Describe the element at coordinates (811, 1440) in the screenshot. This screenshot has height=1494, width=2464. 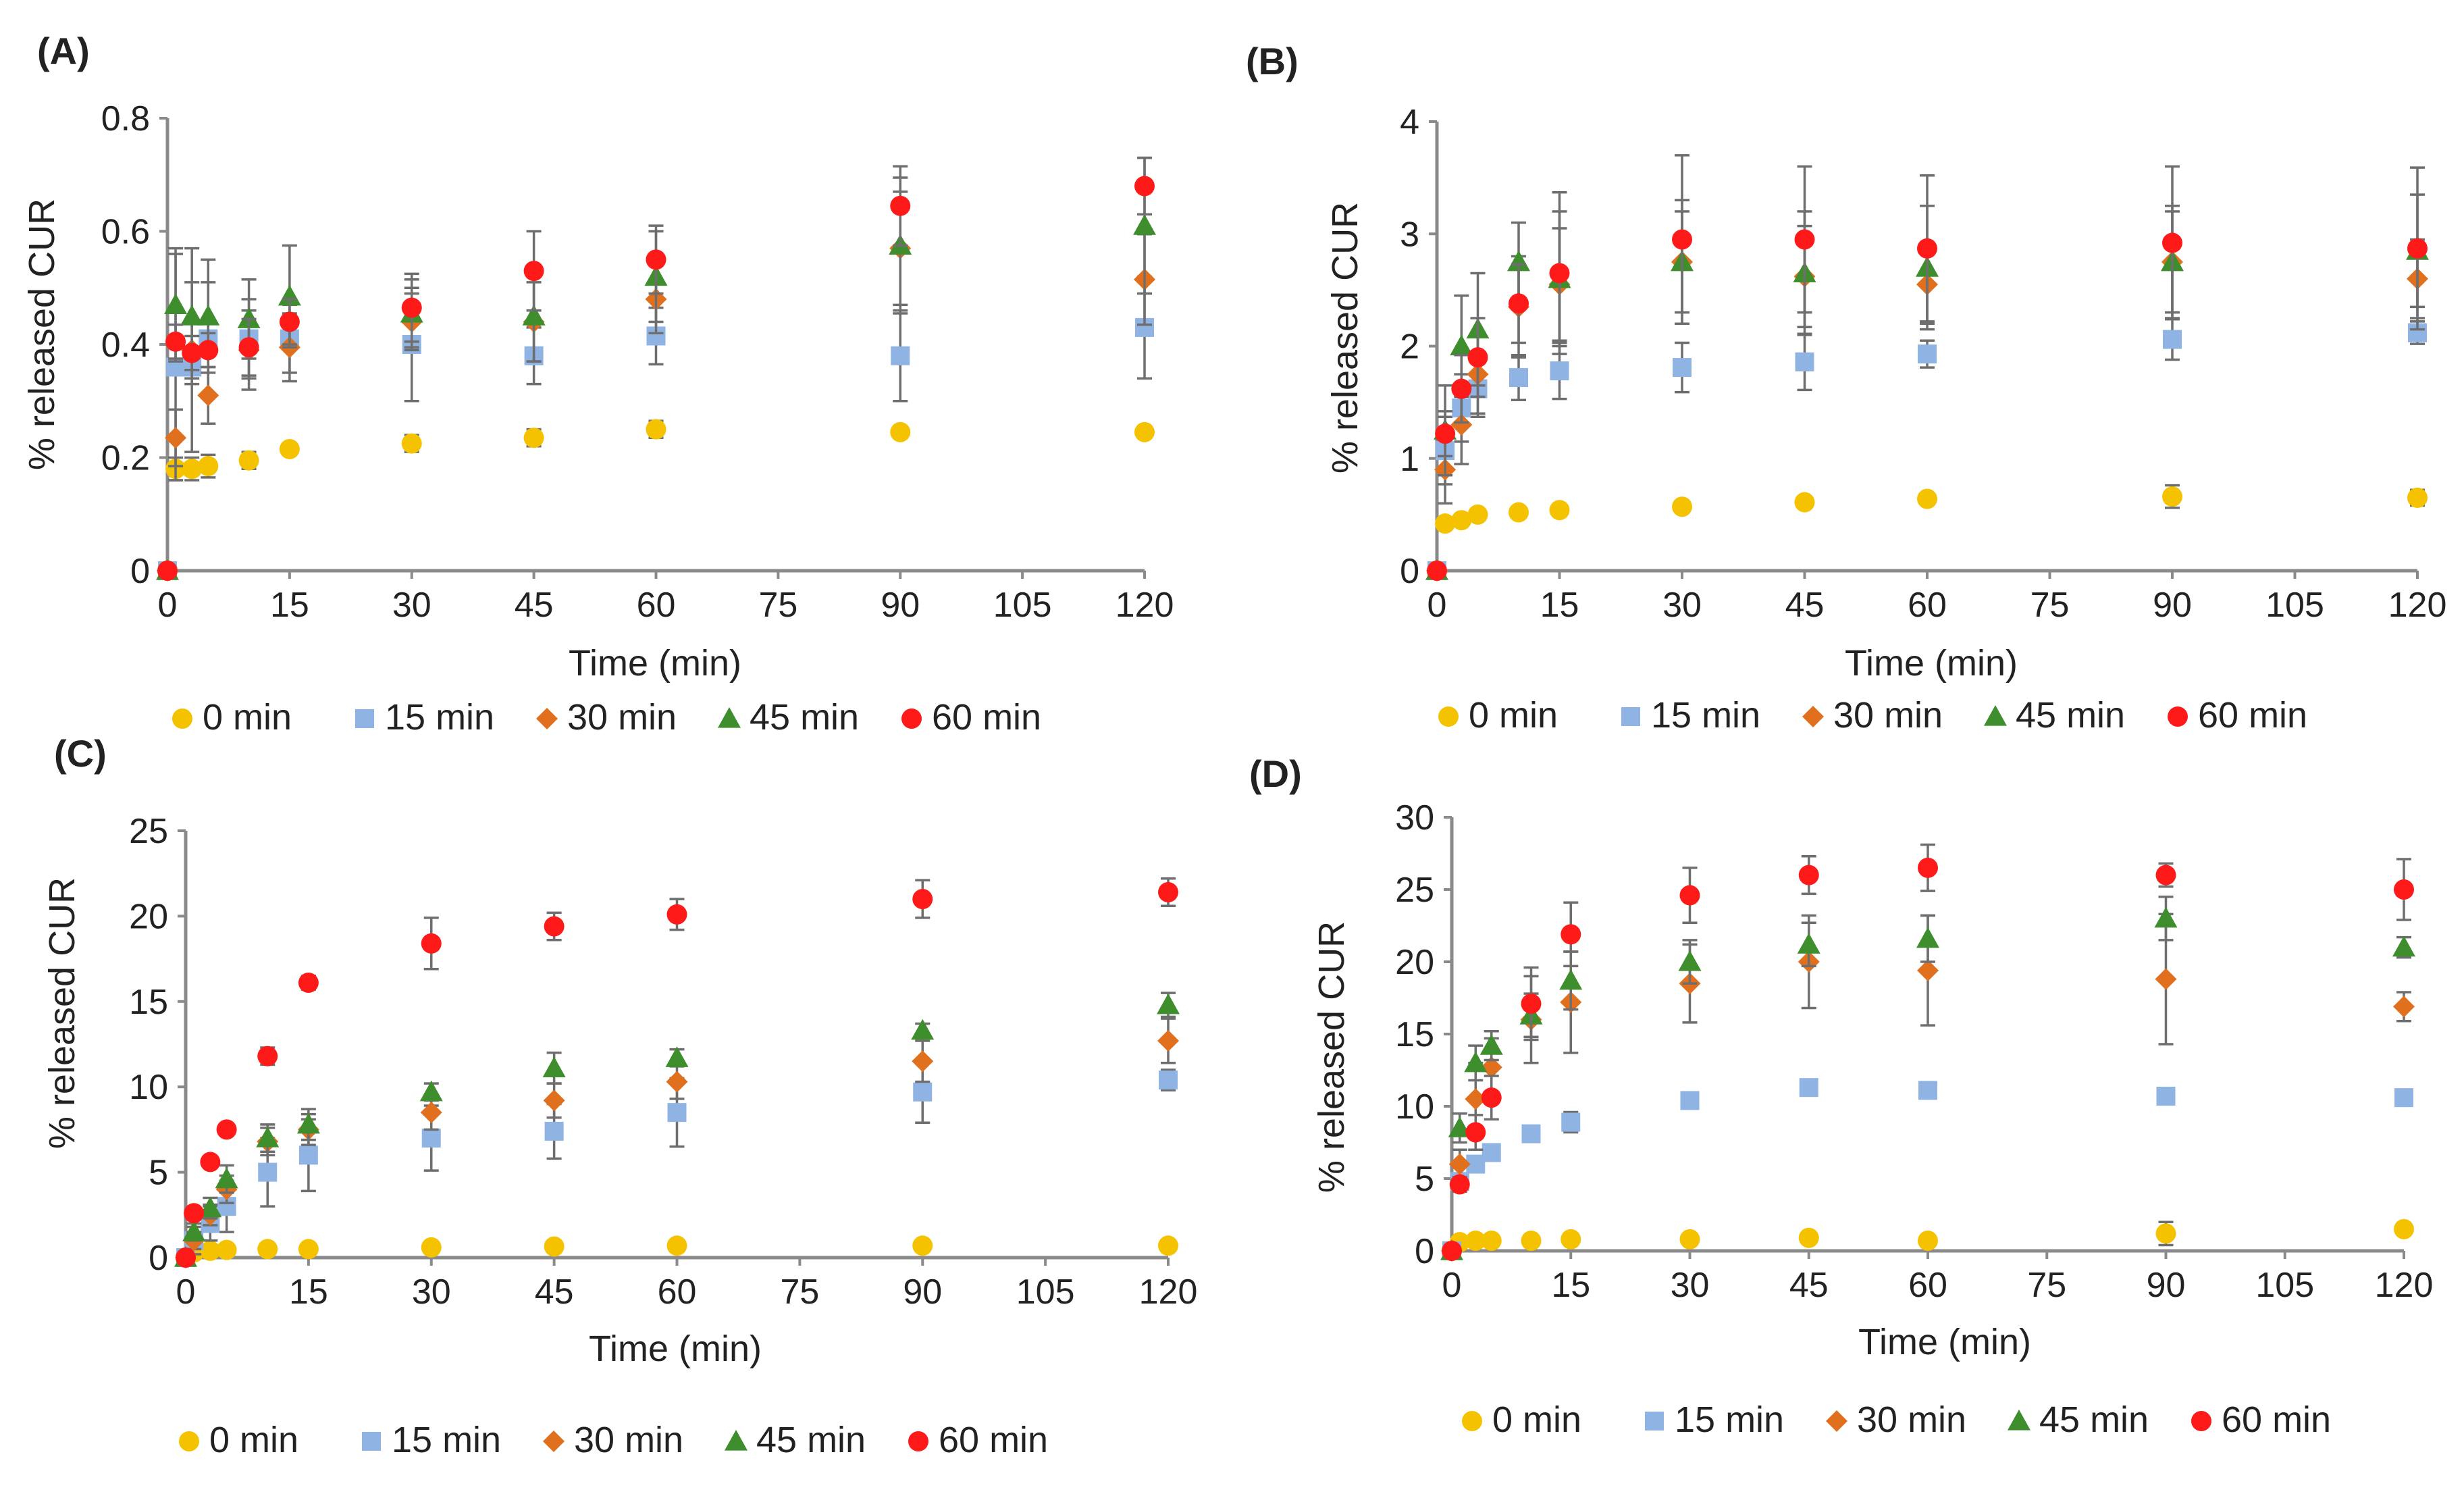
I see `legend-label: 45 min` at that location.